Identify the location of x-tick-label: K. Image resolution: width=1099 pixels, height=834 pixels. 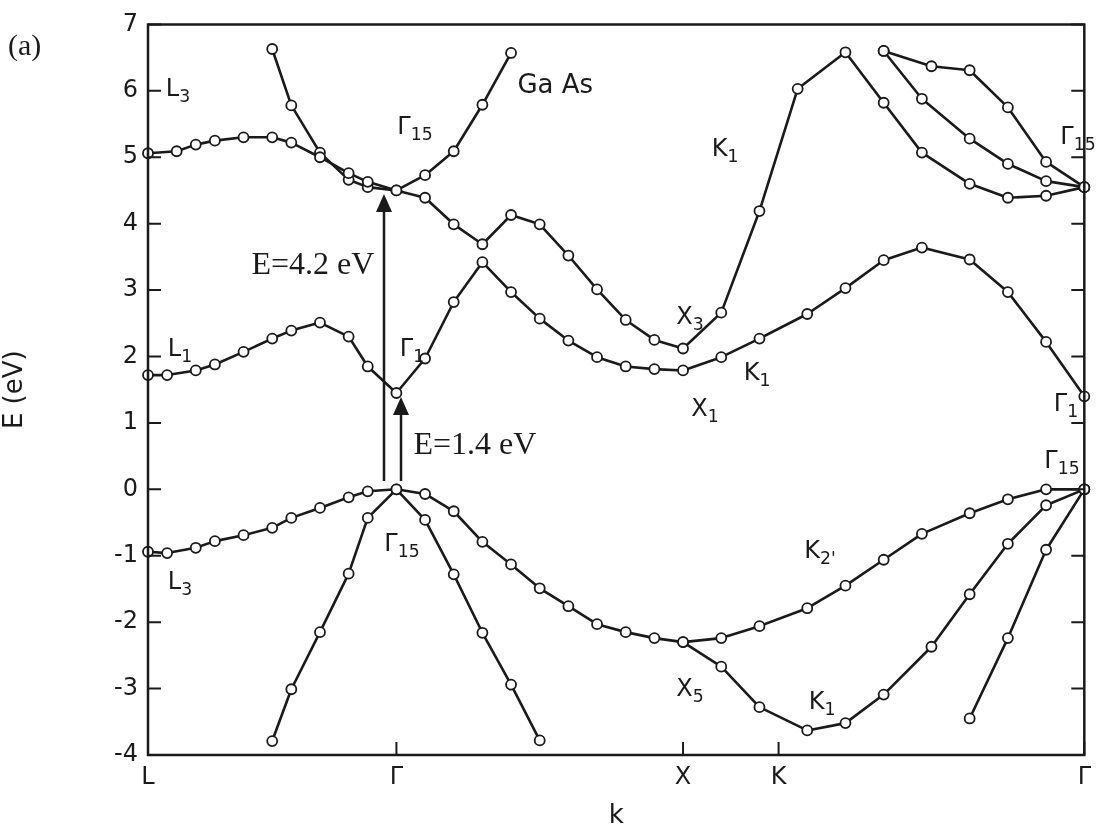
(779, 775).